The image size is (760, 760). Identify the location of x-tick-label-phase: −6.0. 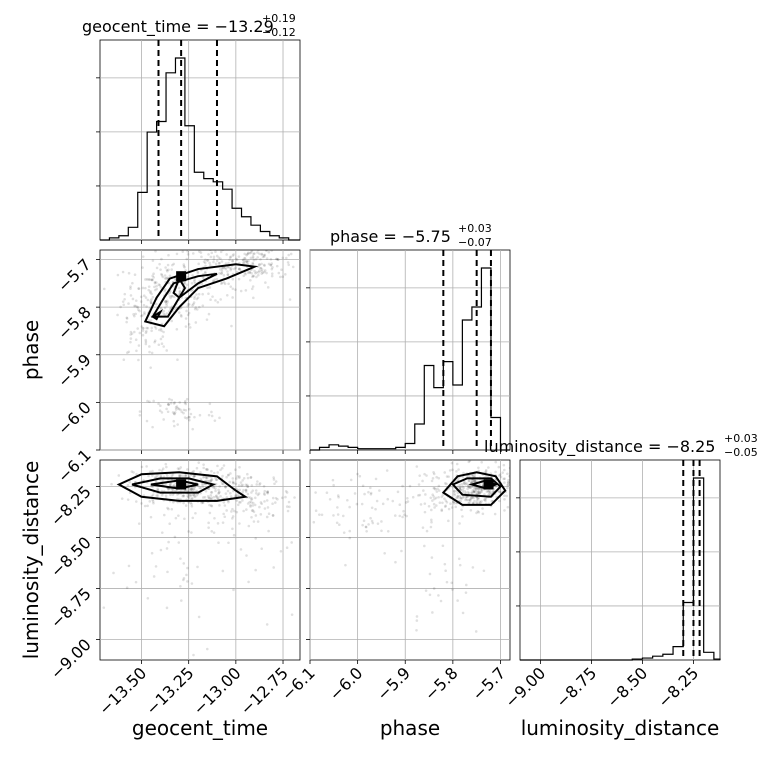
(346, 683).